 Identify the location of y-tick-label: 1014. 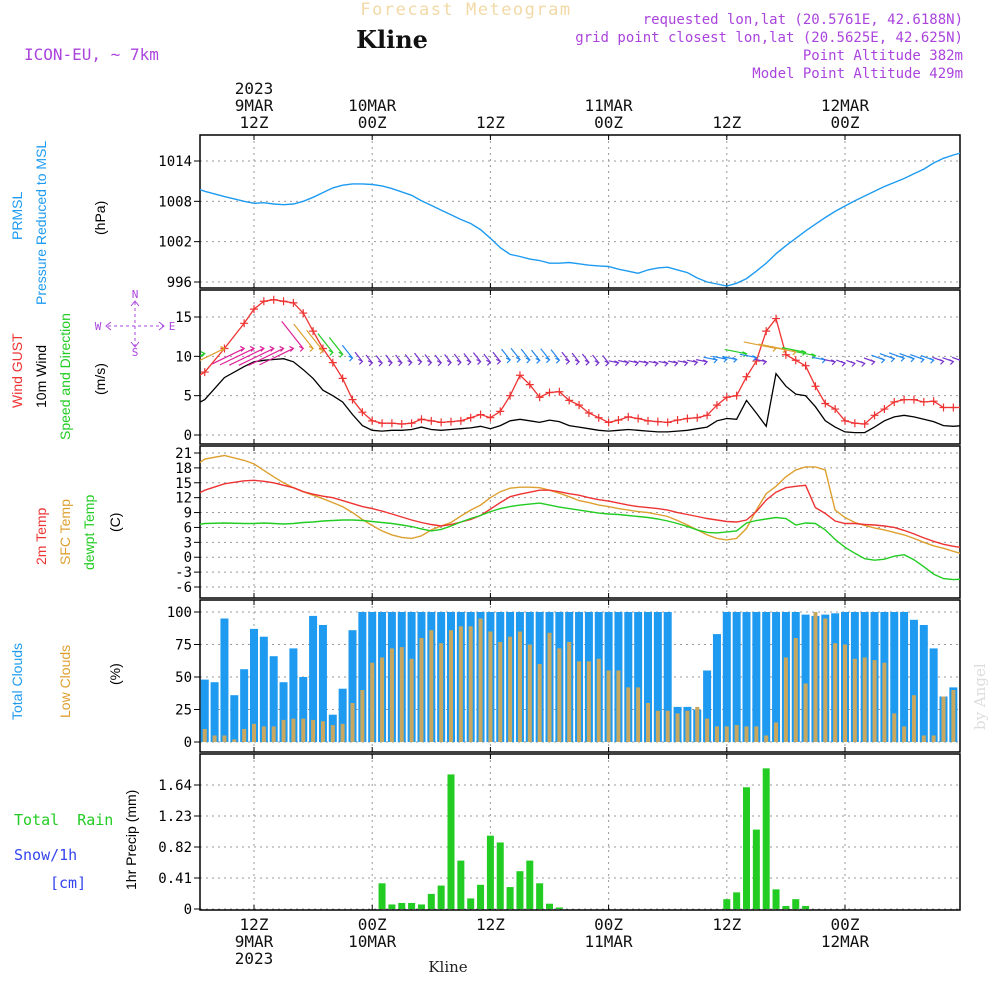
(175, 162).